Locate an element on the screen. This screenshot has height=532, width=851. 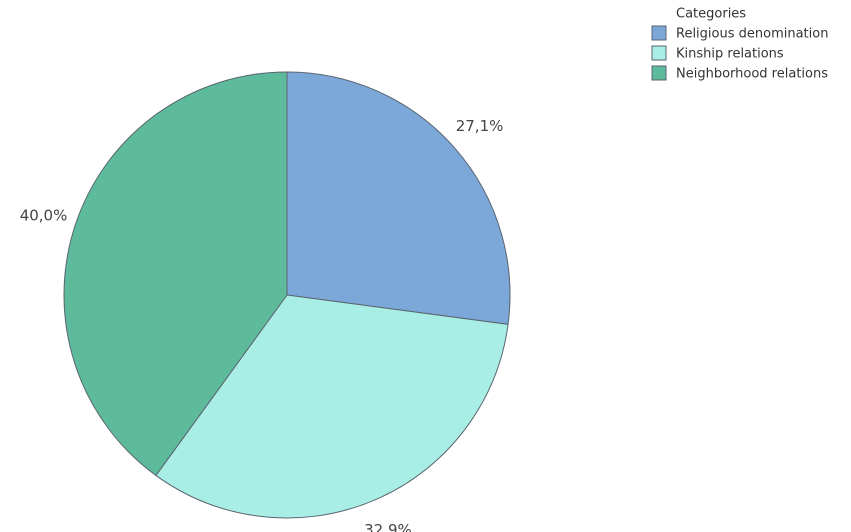
pie-slice is located at coordinates (398, 198).